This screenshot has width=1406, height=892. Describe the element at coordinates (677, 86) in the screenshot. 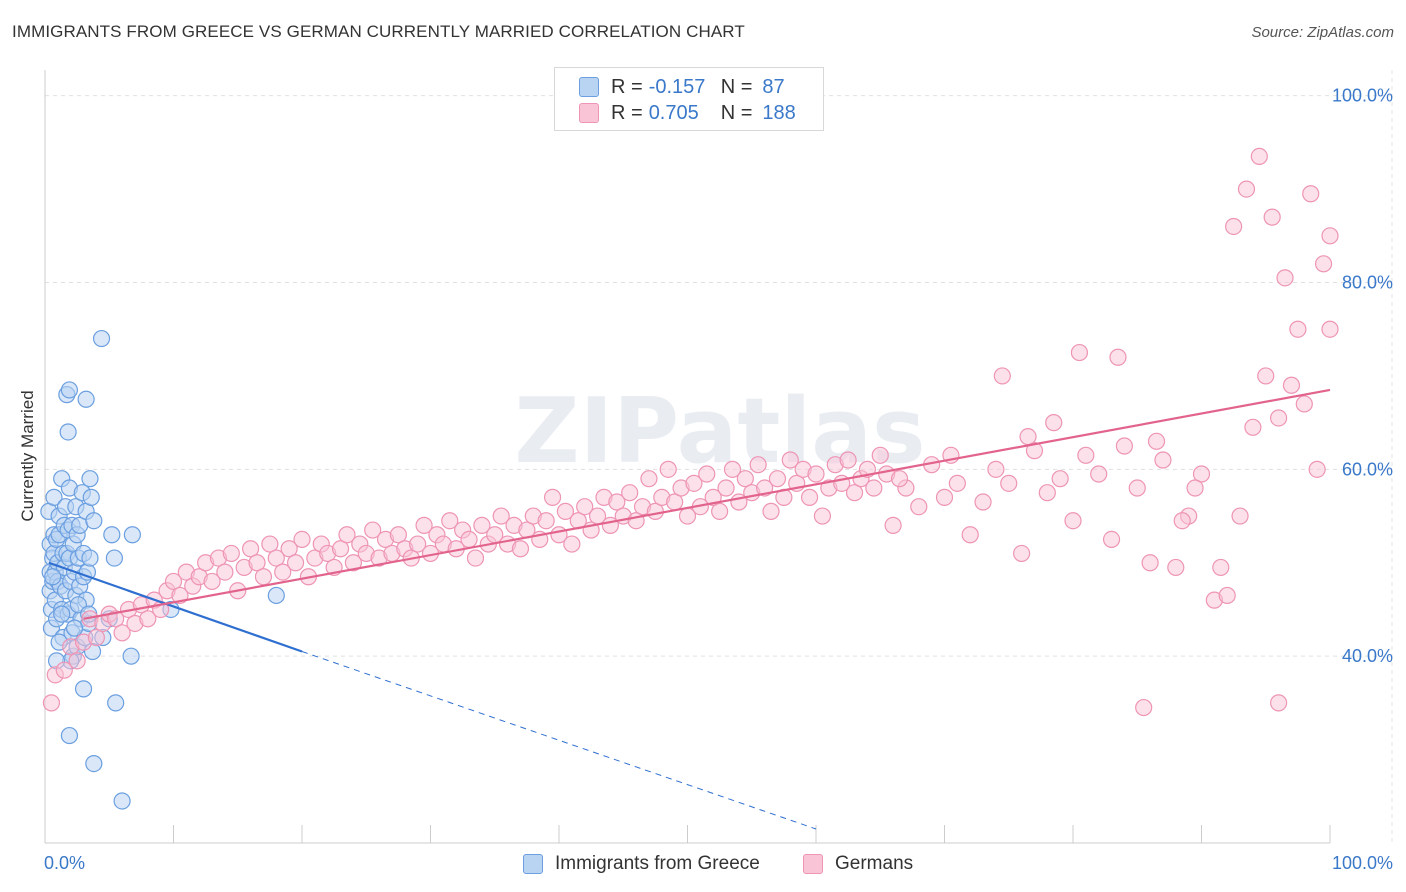

I see `legend-r-value: -0.157` at that location.